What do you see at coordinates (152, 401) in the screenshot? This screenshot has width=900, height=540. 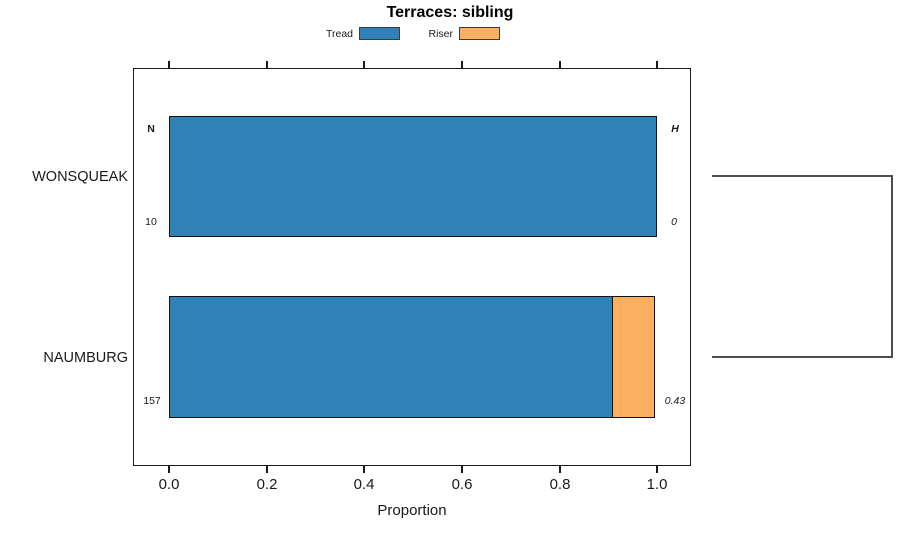 I see `n-value-naumburg: 157` at bounding box center [152, 401].